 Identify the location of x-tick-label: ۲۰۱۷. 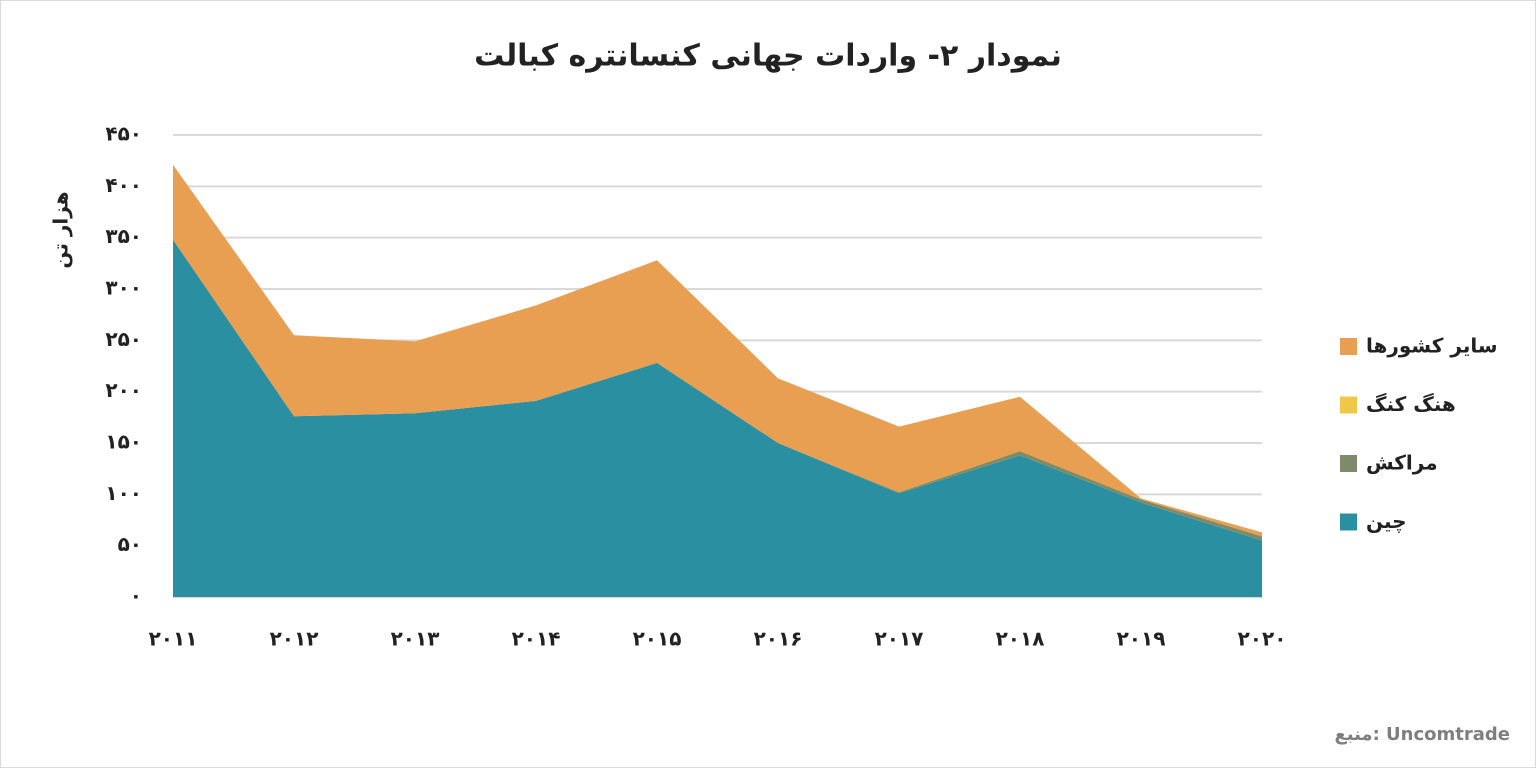
(899, 639).